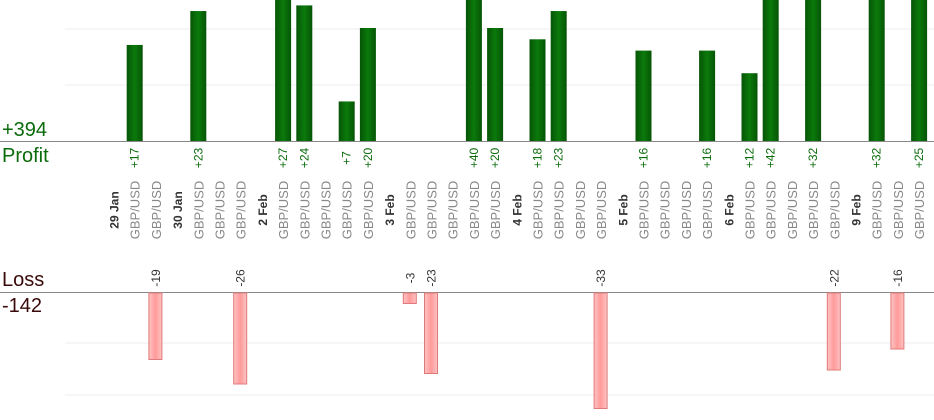 This screenshot has height=420, width=934. What do you see at coordinates (686, 210) in the screenshot?
I see `instrument-label-21: GBP/USD` at bounding box center [686, 210].